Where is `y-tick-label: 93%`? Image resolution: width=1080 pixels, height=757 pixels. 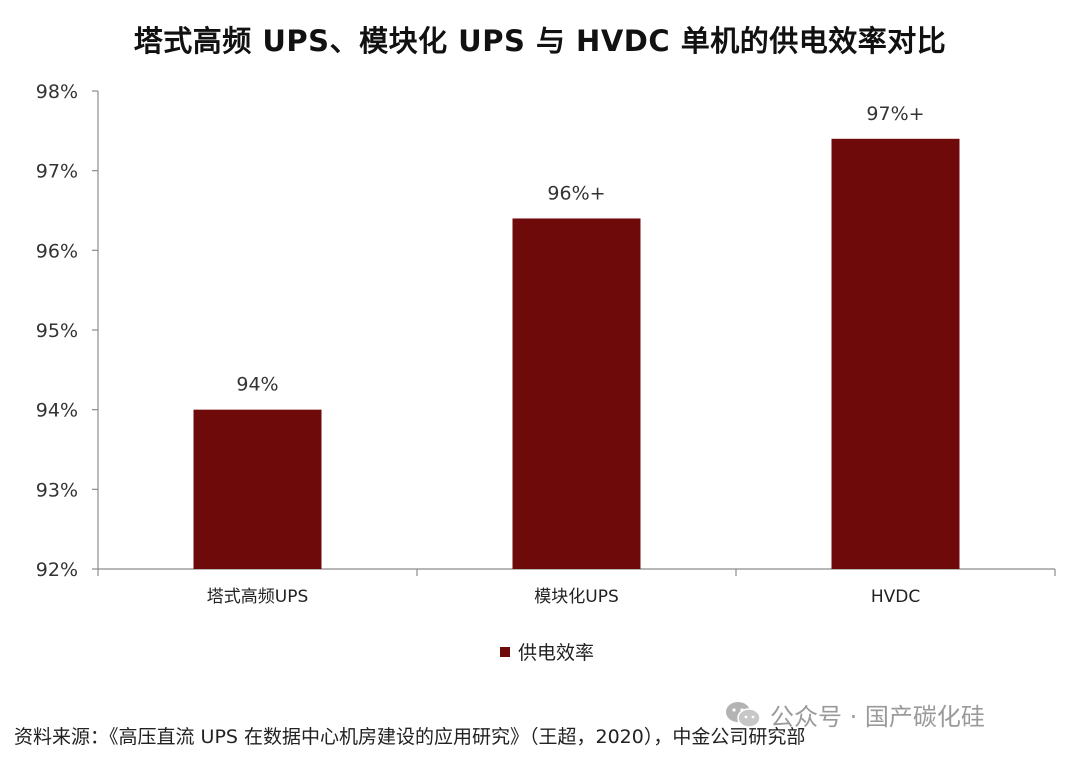
y-tick-label: 93% is located at coordinates (57, 490).